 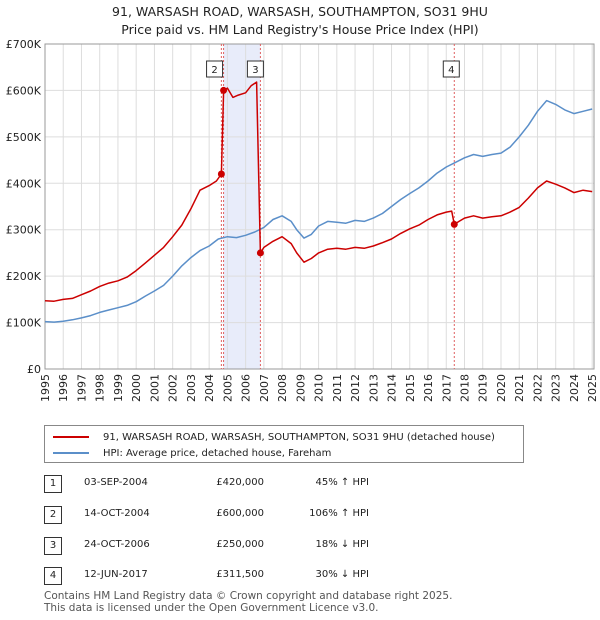 I want to click on transaction-hpi: 106% ↑ HPI, so click(x=339, y=513).